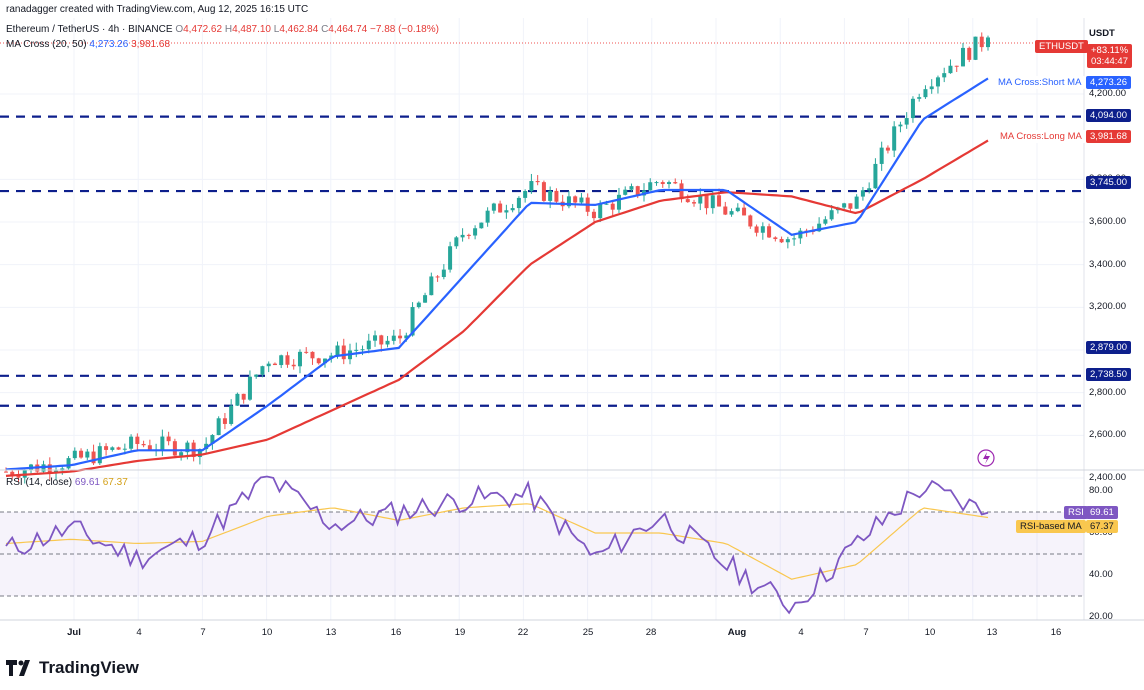 The width and height of the screenshot is (1144, 690). I want to click on rsi-tick-label: 80.00, so click(1101, 490).